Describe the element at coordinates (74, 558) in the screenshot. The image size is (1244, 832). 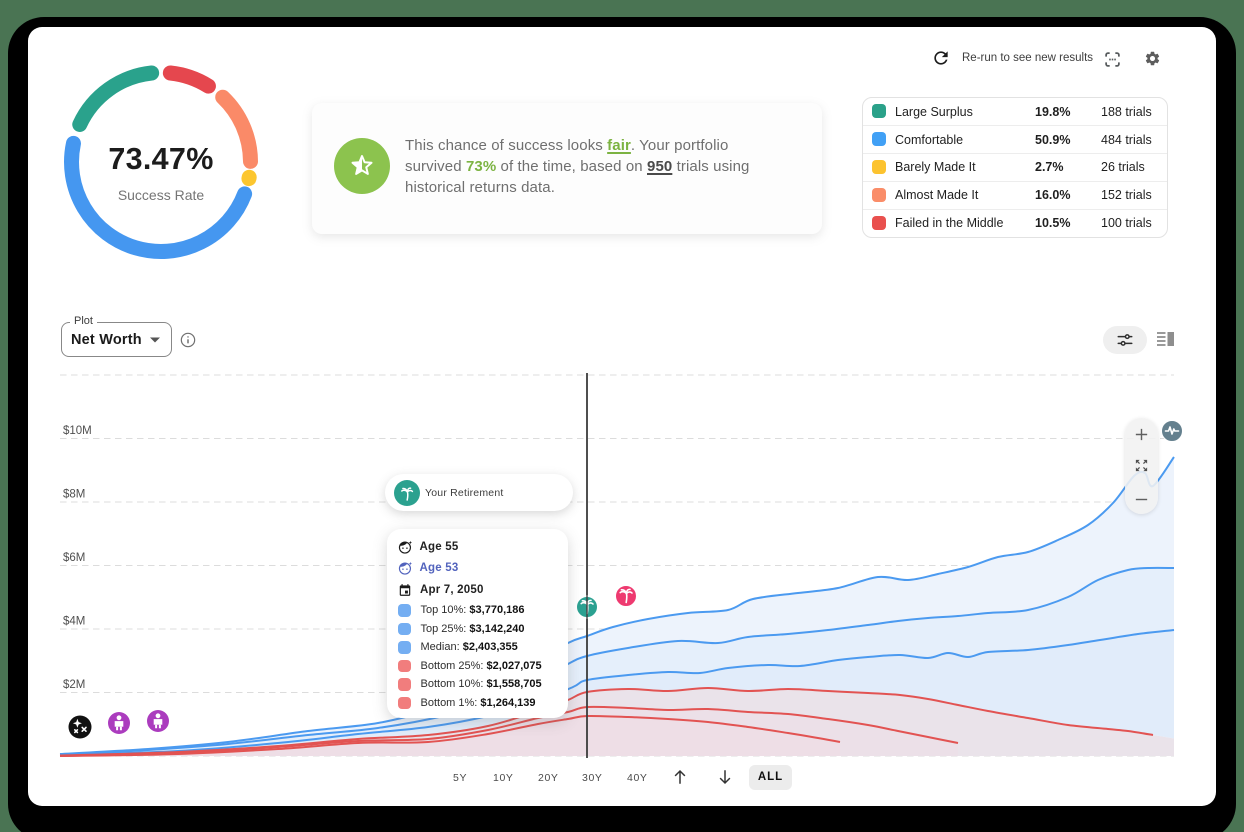
I see `svg-text: $6M` at that location.